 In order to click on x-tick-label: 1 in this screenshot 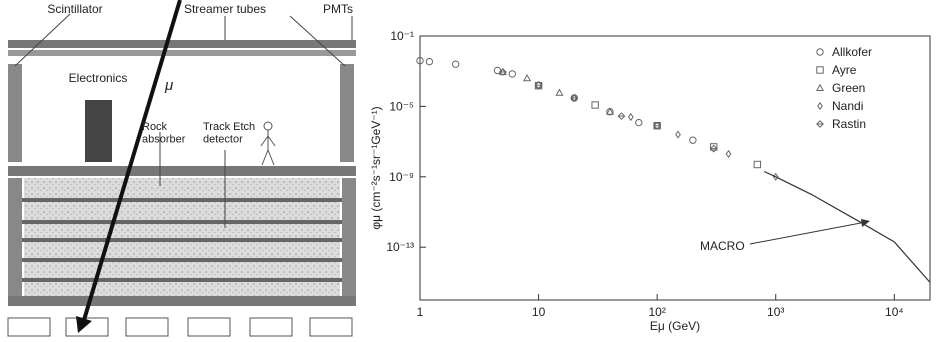, I will do `click(420, 312)`.